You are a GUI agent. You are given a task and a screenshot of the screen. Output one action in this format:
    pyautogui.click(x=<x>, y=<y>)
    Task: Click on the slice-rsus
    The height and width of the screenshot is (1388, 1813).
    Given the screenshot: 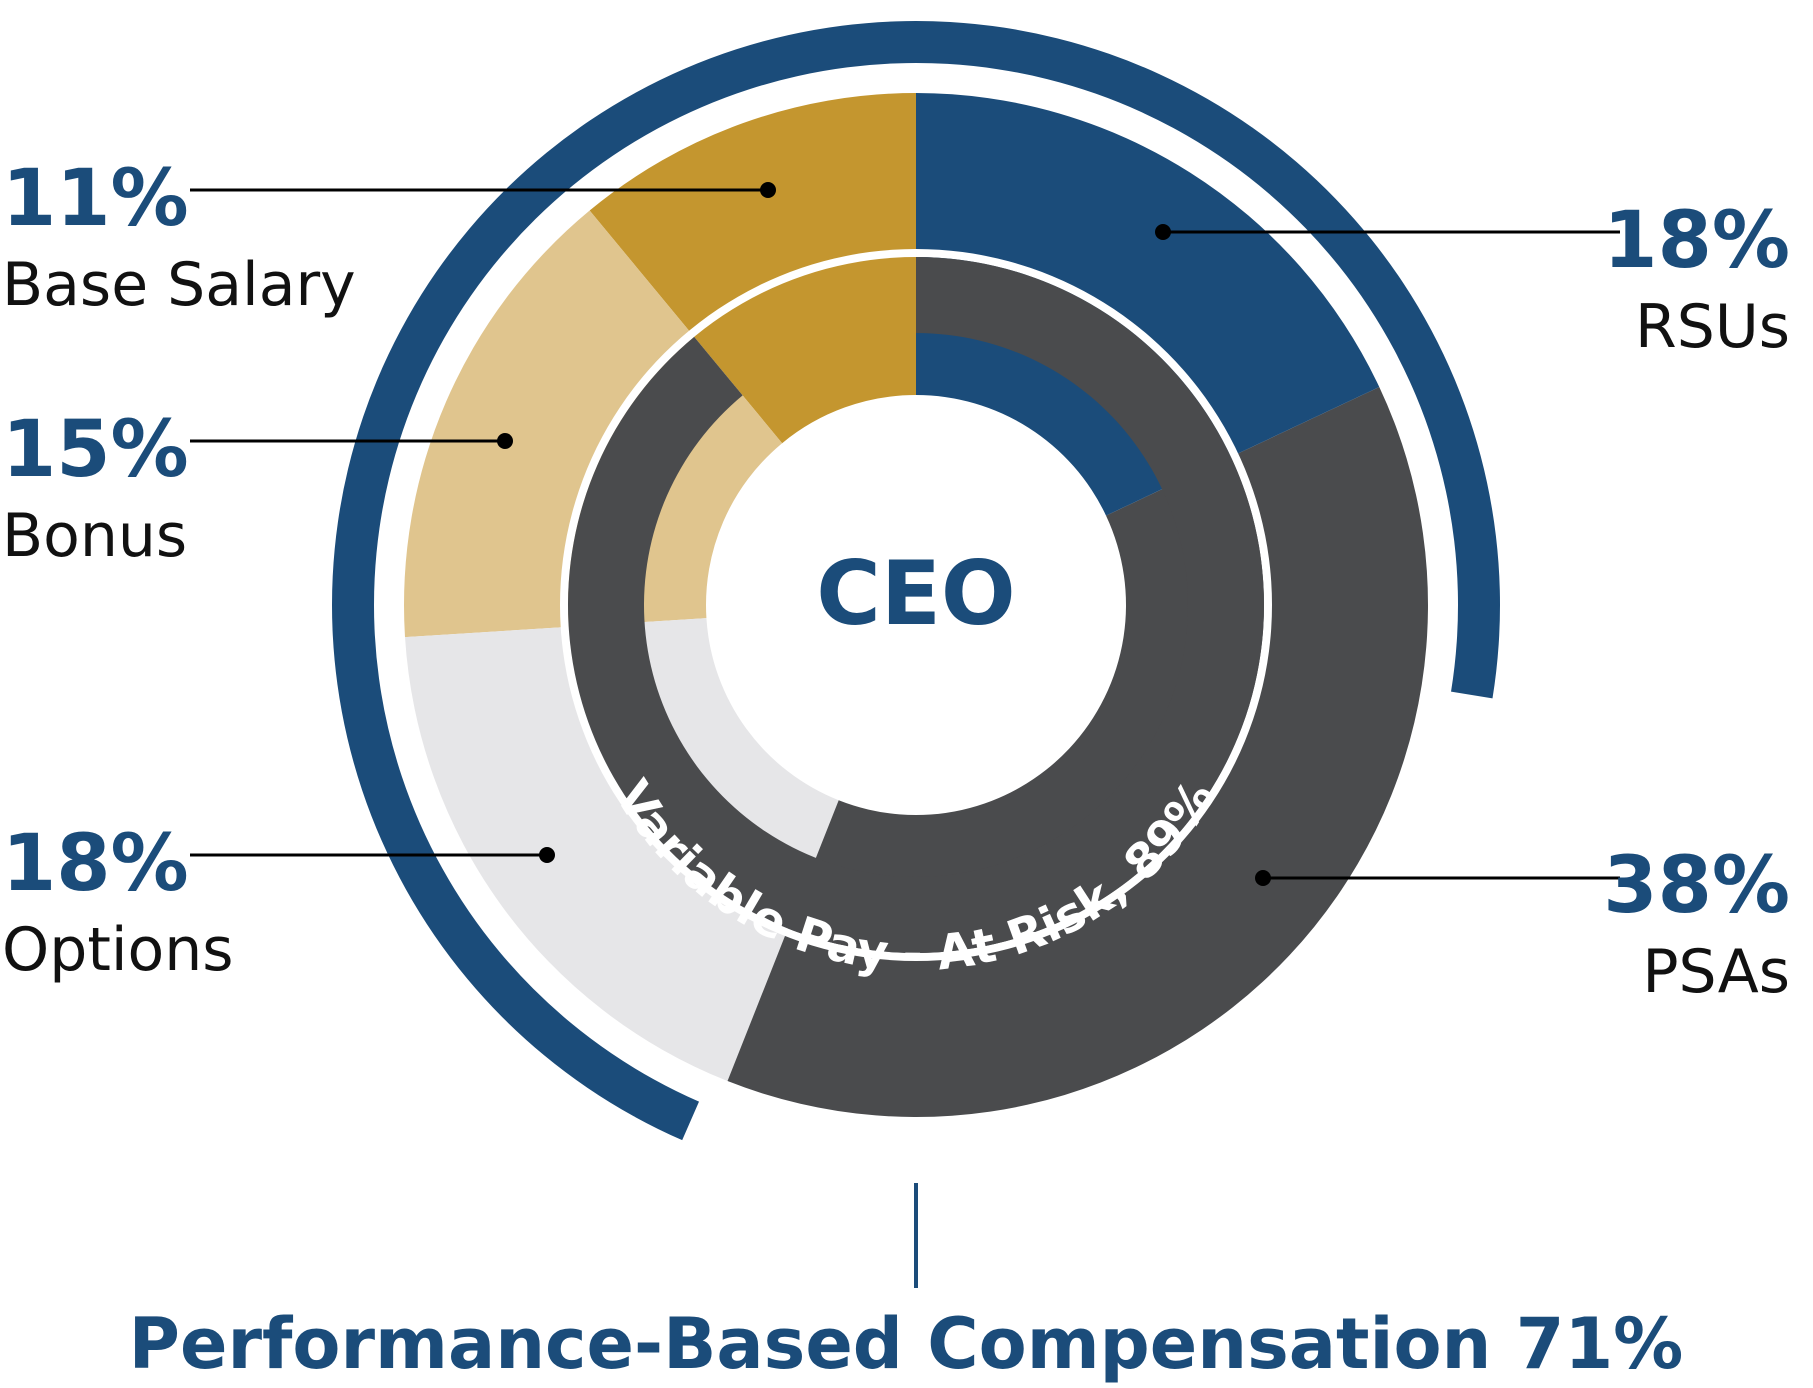 What is the action you would take?
    pyautogui.click(x=1148, y=304)
    